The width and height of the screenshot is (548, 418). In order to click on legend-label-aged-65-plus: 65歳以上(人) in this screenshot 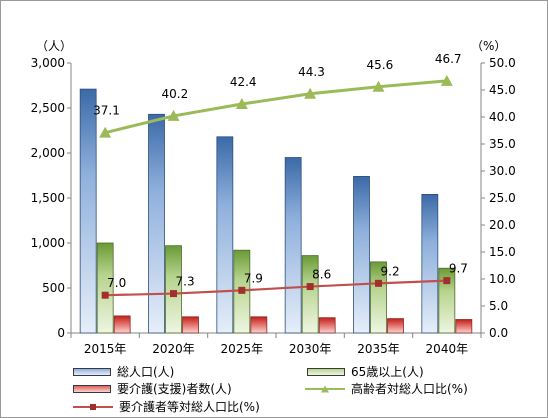, I will do `click(387, 372)`.